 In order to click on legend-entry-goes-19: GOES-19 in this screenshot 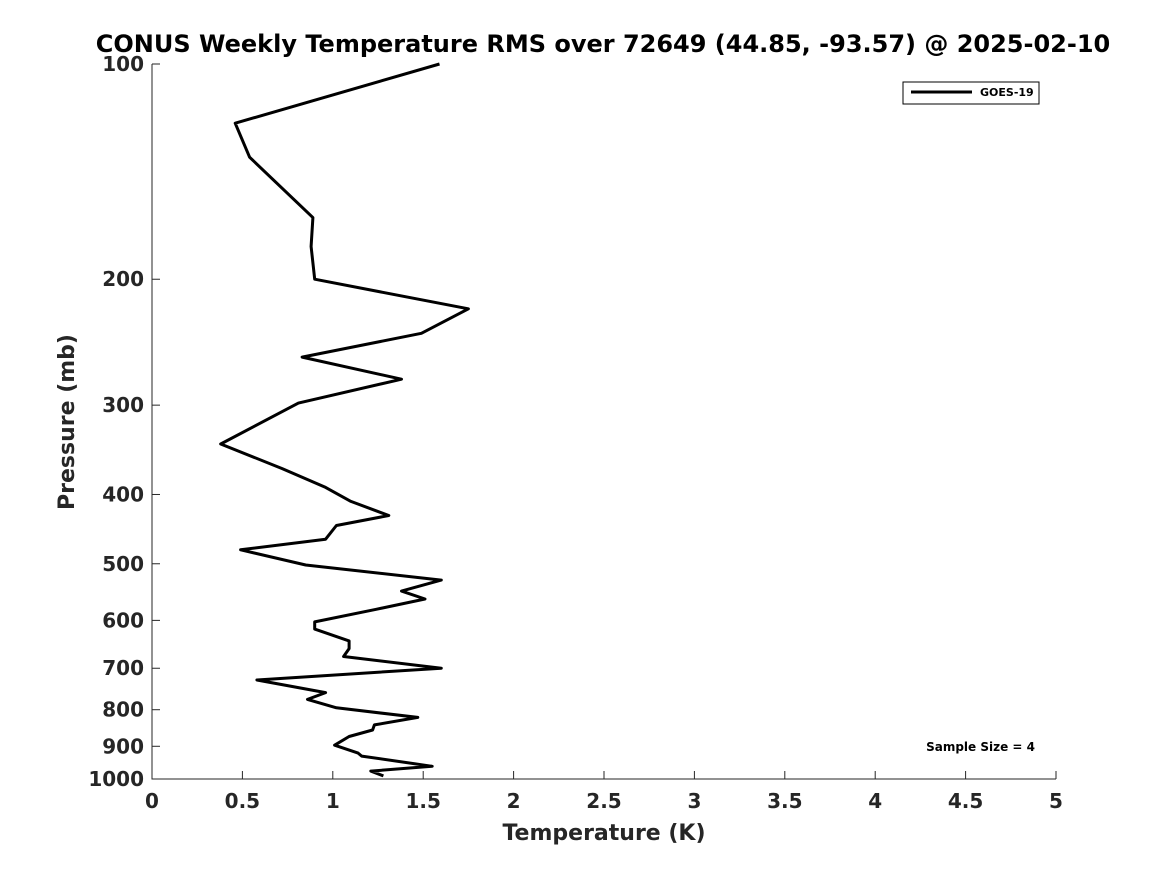, I will do `click(1007, 92)`.